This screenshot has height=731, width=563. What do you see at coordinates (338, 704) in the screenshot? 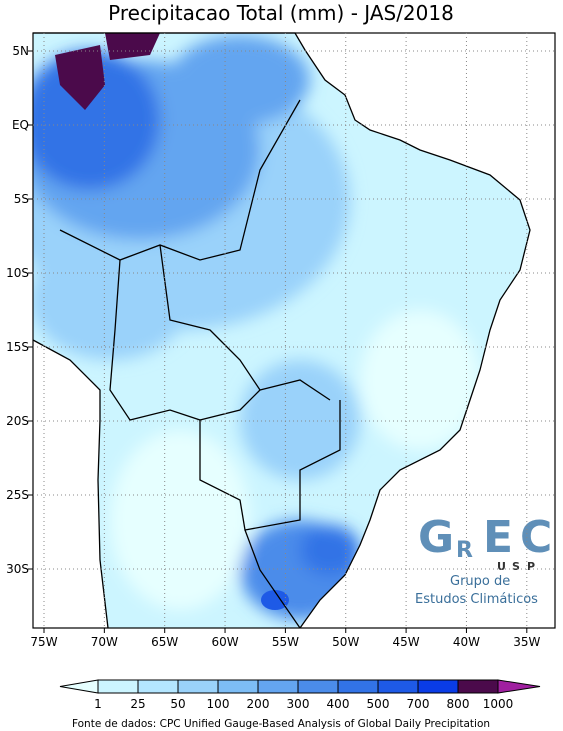
I see `colorbar-label: 400` at bounding box center [338, 704].